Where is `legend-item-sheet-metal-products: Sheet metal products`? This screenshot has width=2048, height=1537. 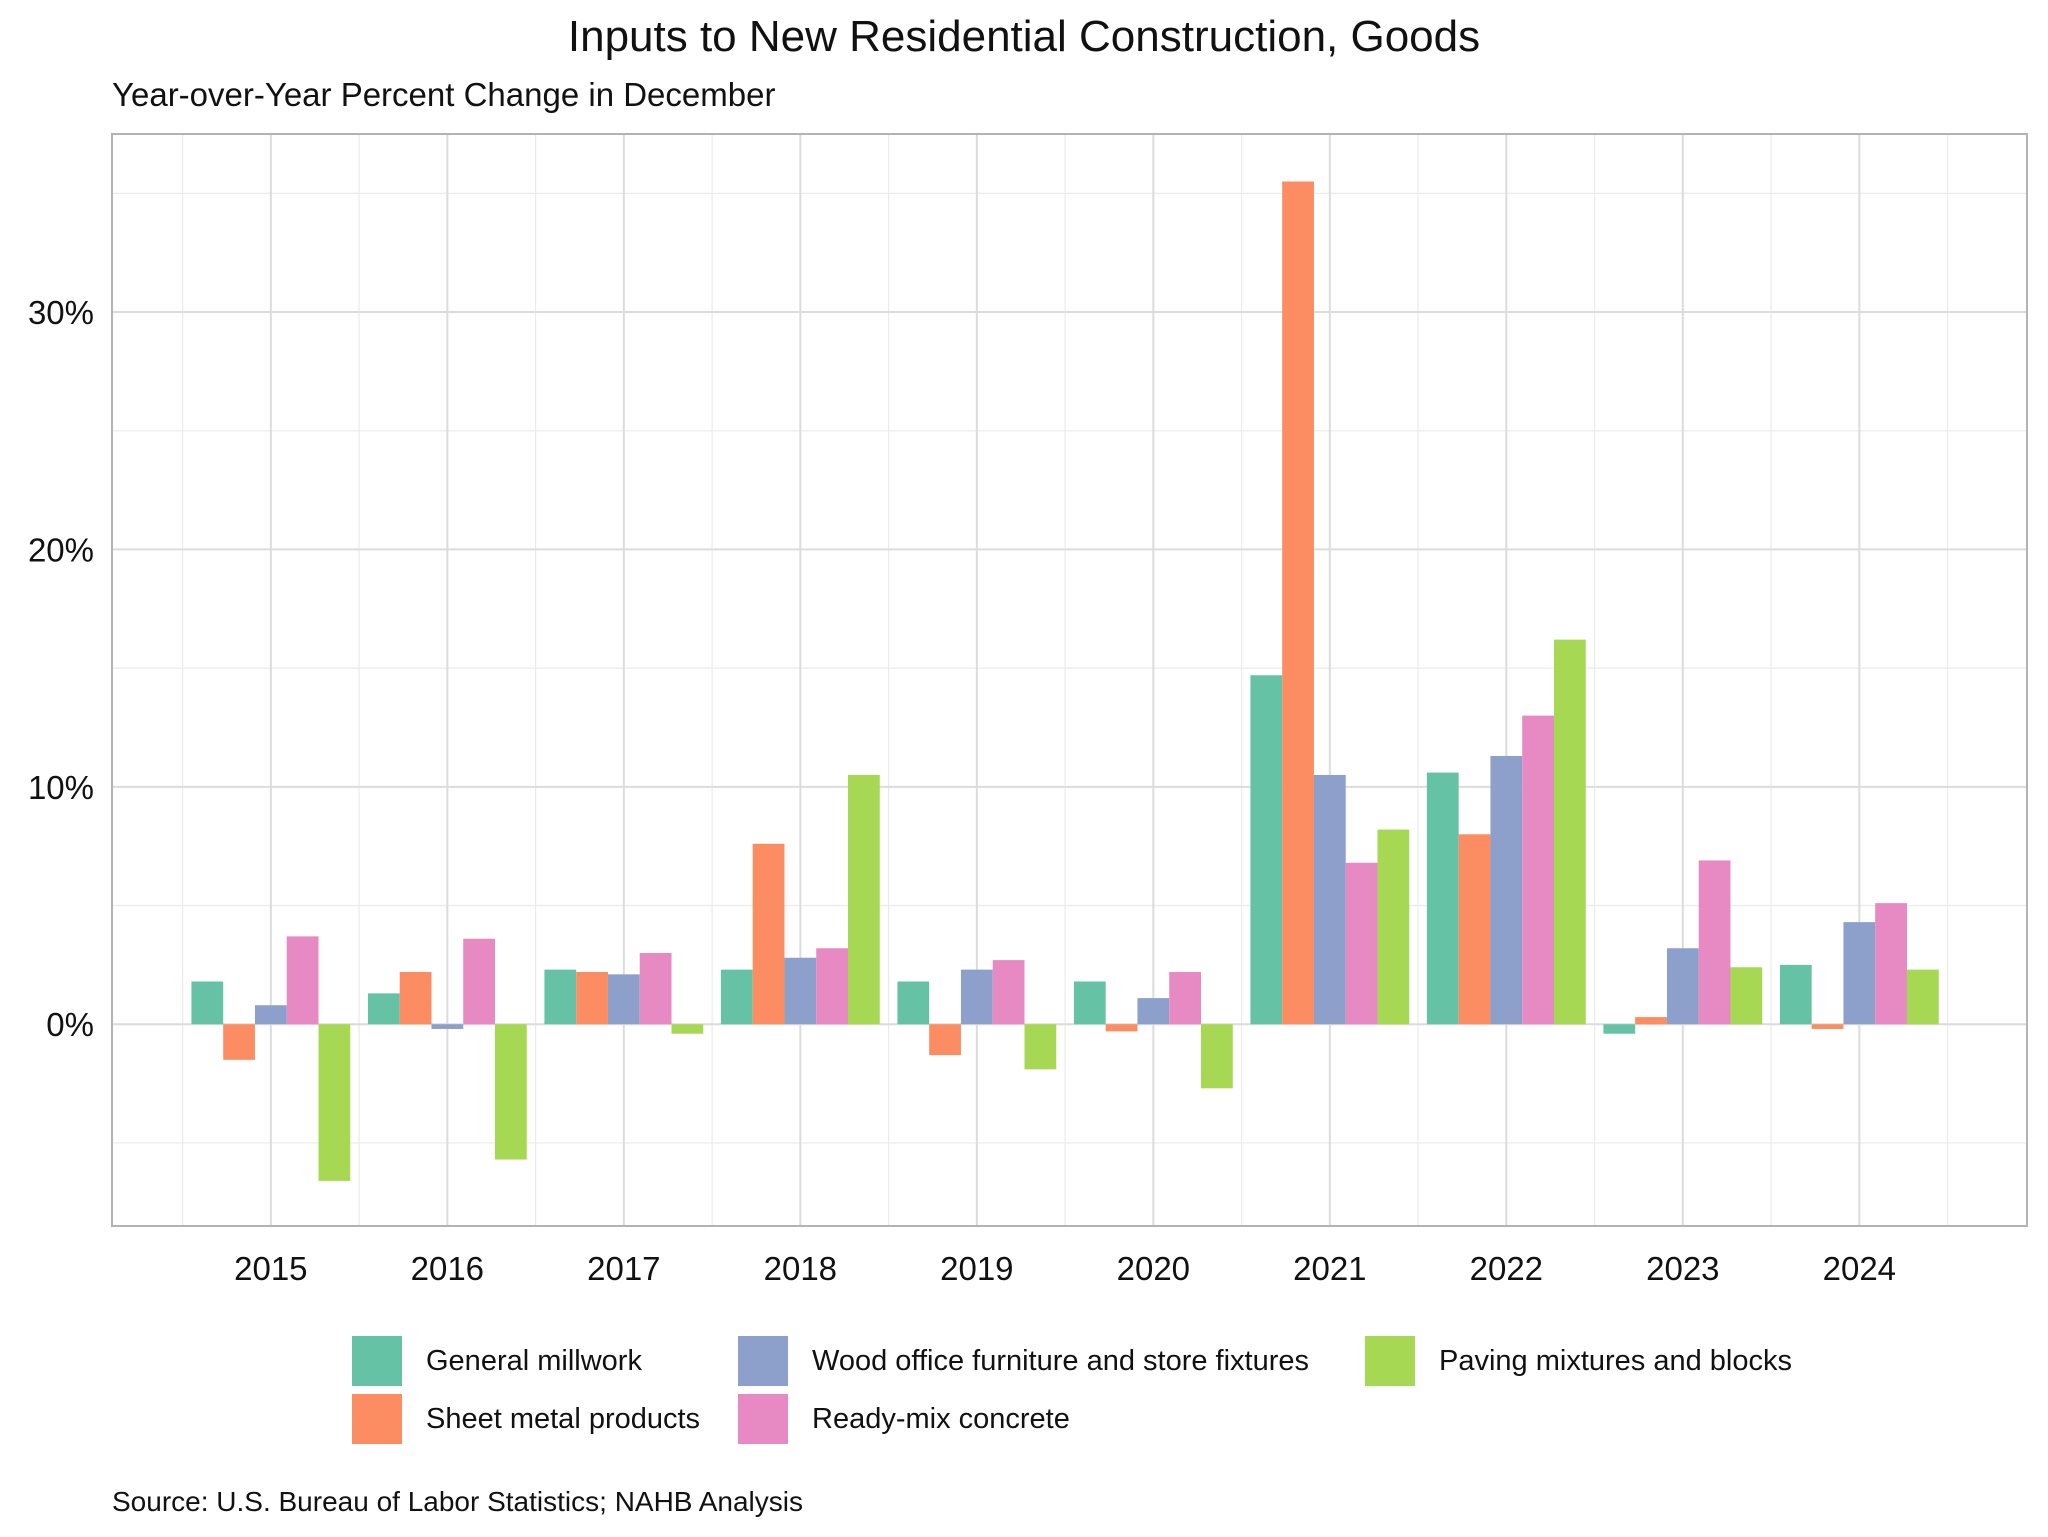
legend-item-sheet-metal-products: Sheet metal products is located at coordinates (526, 1419).